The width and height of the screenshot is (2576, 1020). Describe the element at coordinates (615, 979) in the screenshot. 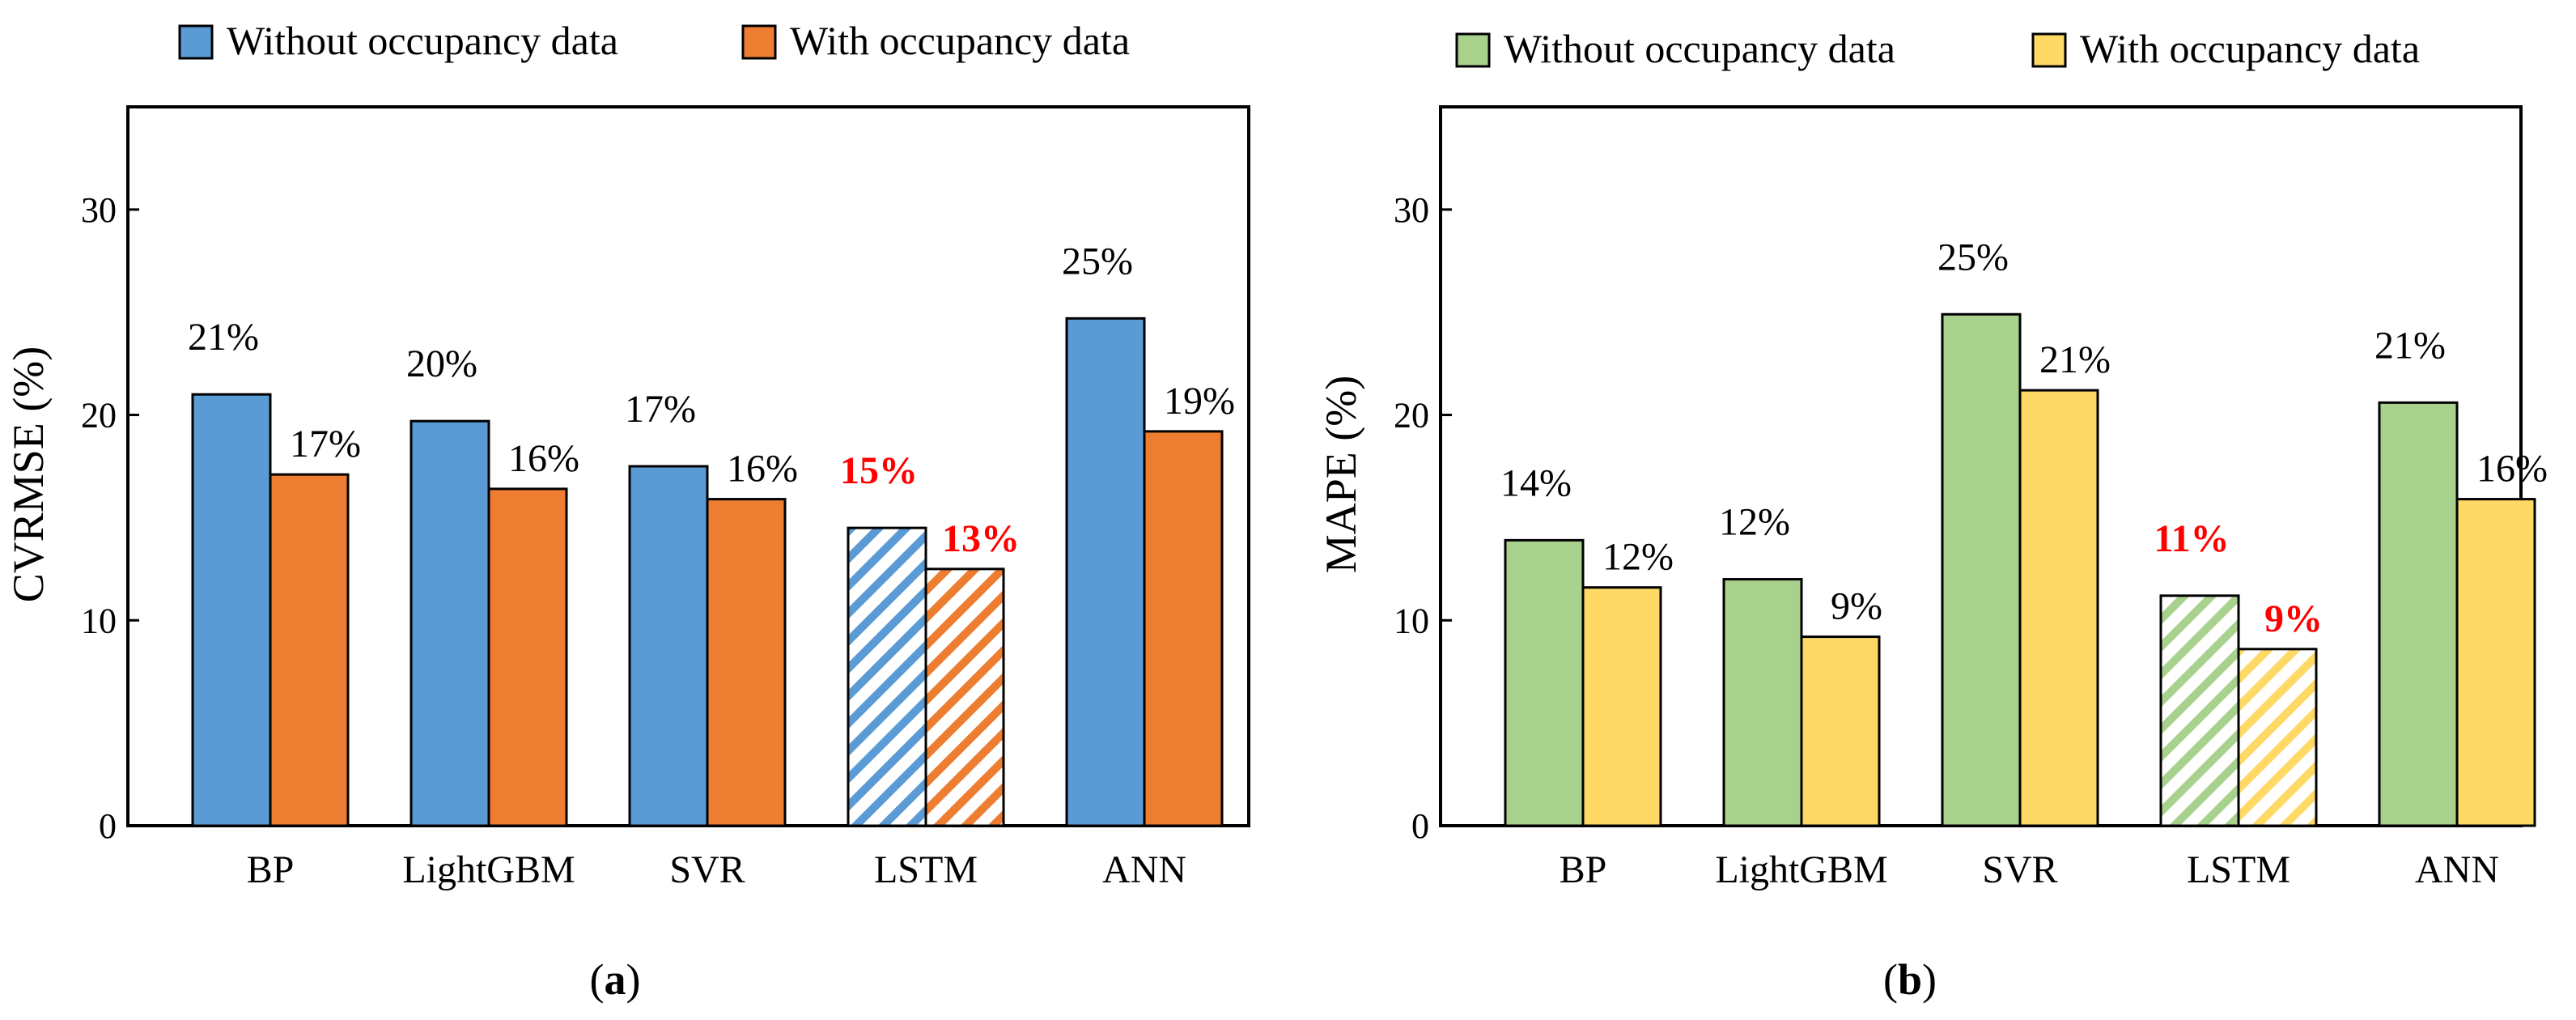

I see `panel-label: (a)` at that location.